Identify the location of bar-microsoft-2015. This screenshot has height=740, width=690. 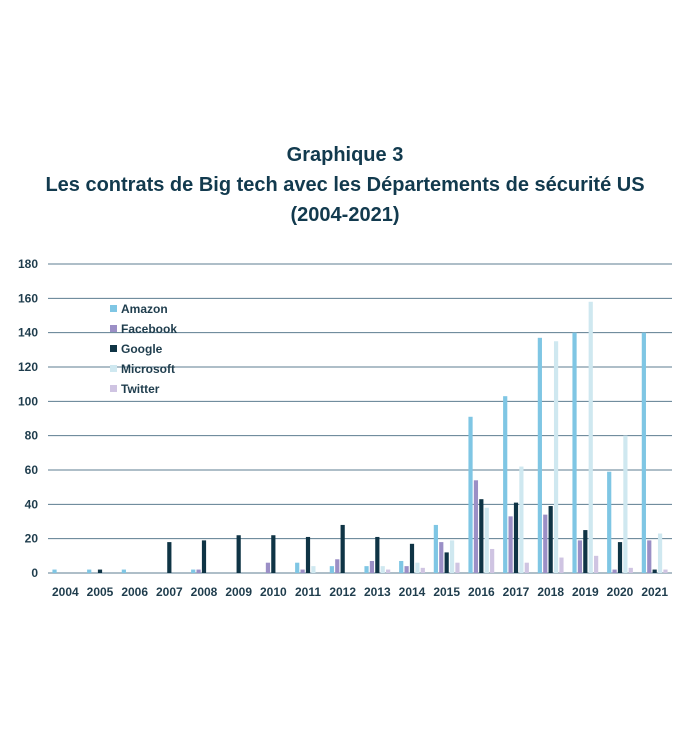
(452, 556).